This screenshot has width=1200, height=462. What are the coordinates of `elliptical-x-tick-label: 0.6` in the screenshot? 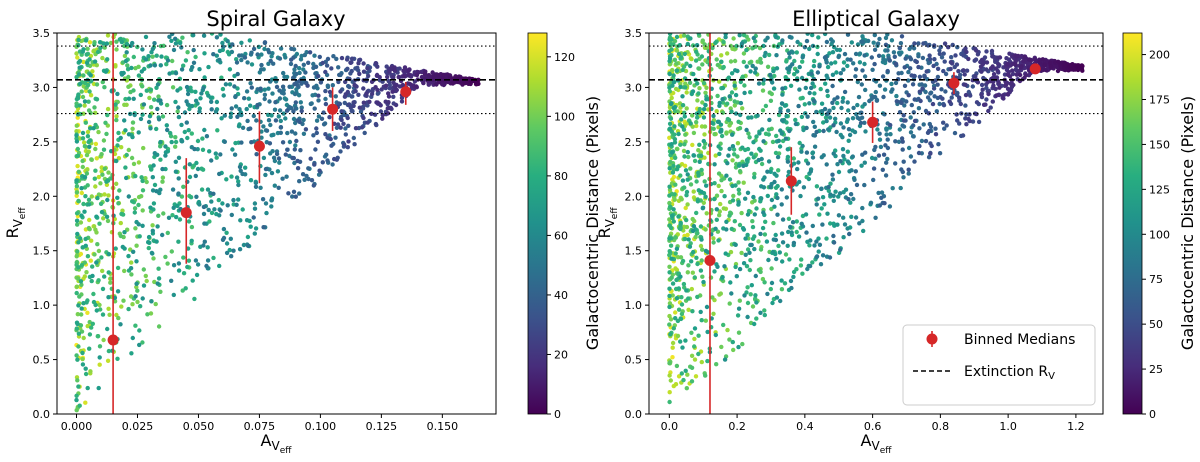 It's located at (873, 426).